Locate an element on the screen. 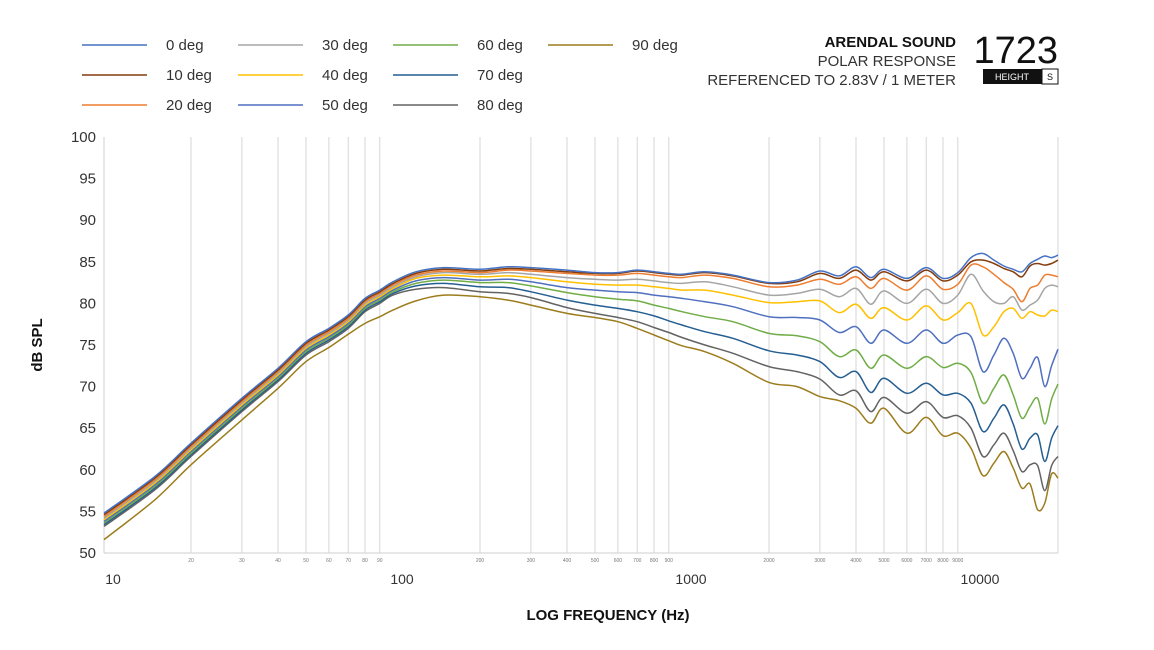 The image size is (1154, 650). legend-item: 80 deg is located at coordinates (458, 105).